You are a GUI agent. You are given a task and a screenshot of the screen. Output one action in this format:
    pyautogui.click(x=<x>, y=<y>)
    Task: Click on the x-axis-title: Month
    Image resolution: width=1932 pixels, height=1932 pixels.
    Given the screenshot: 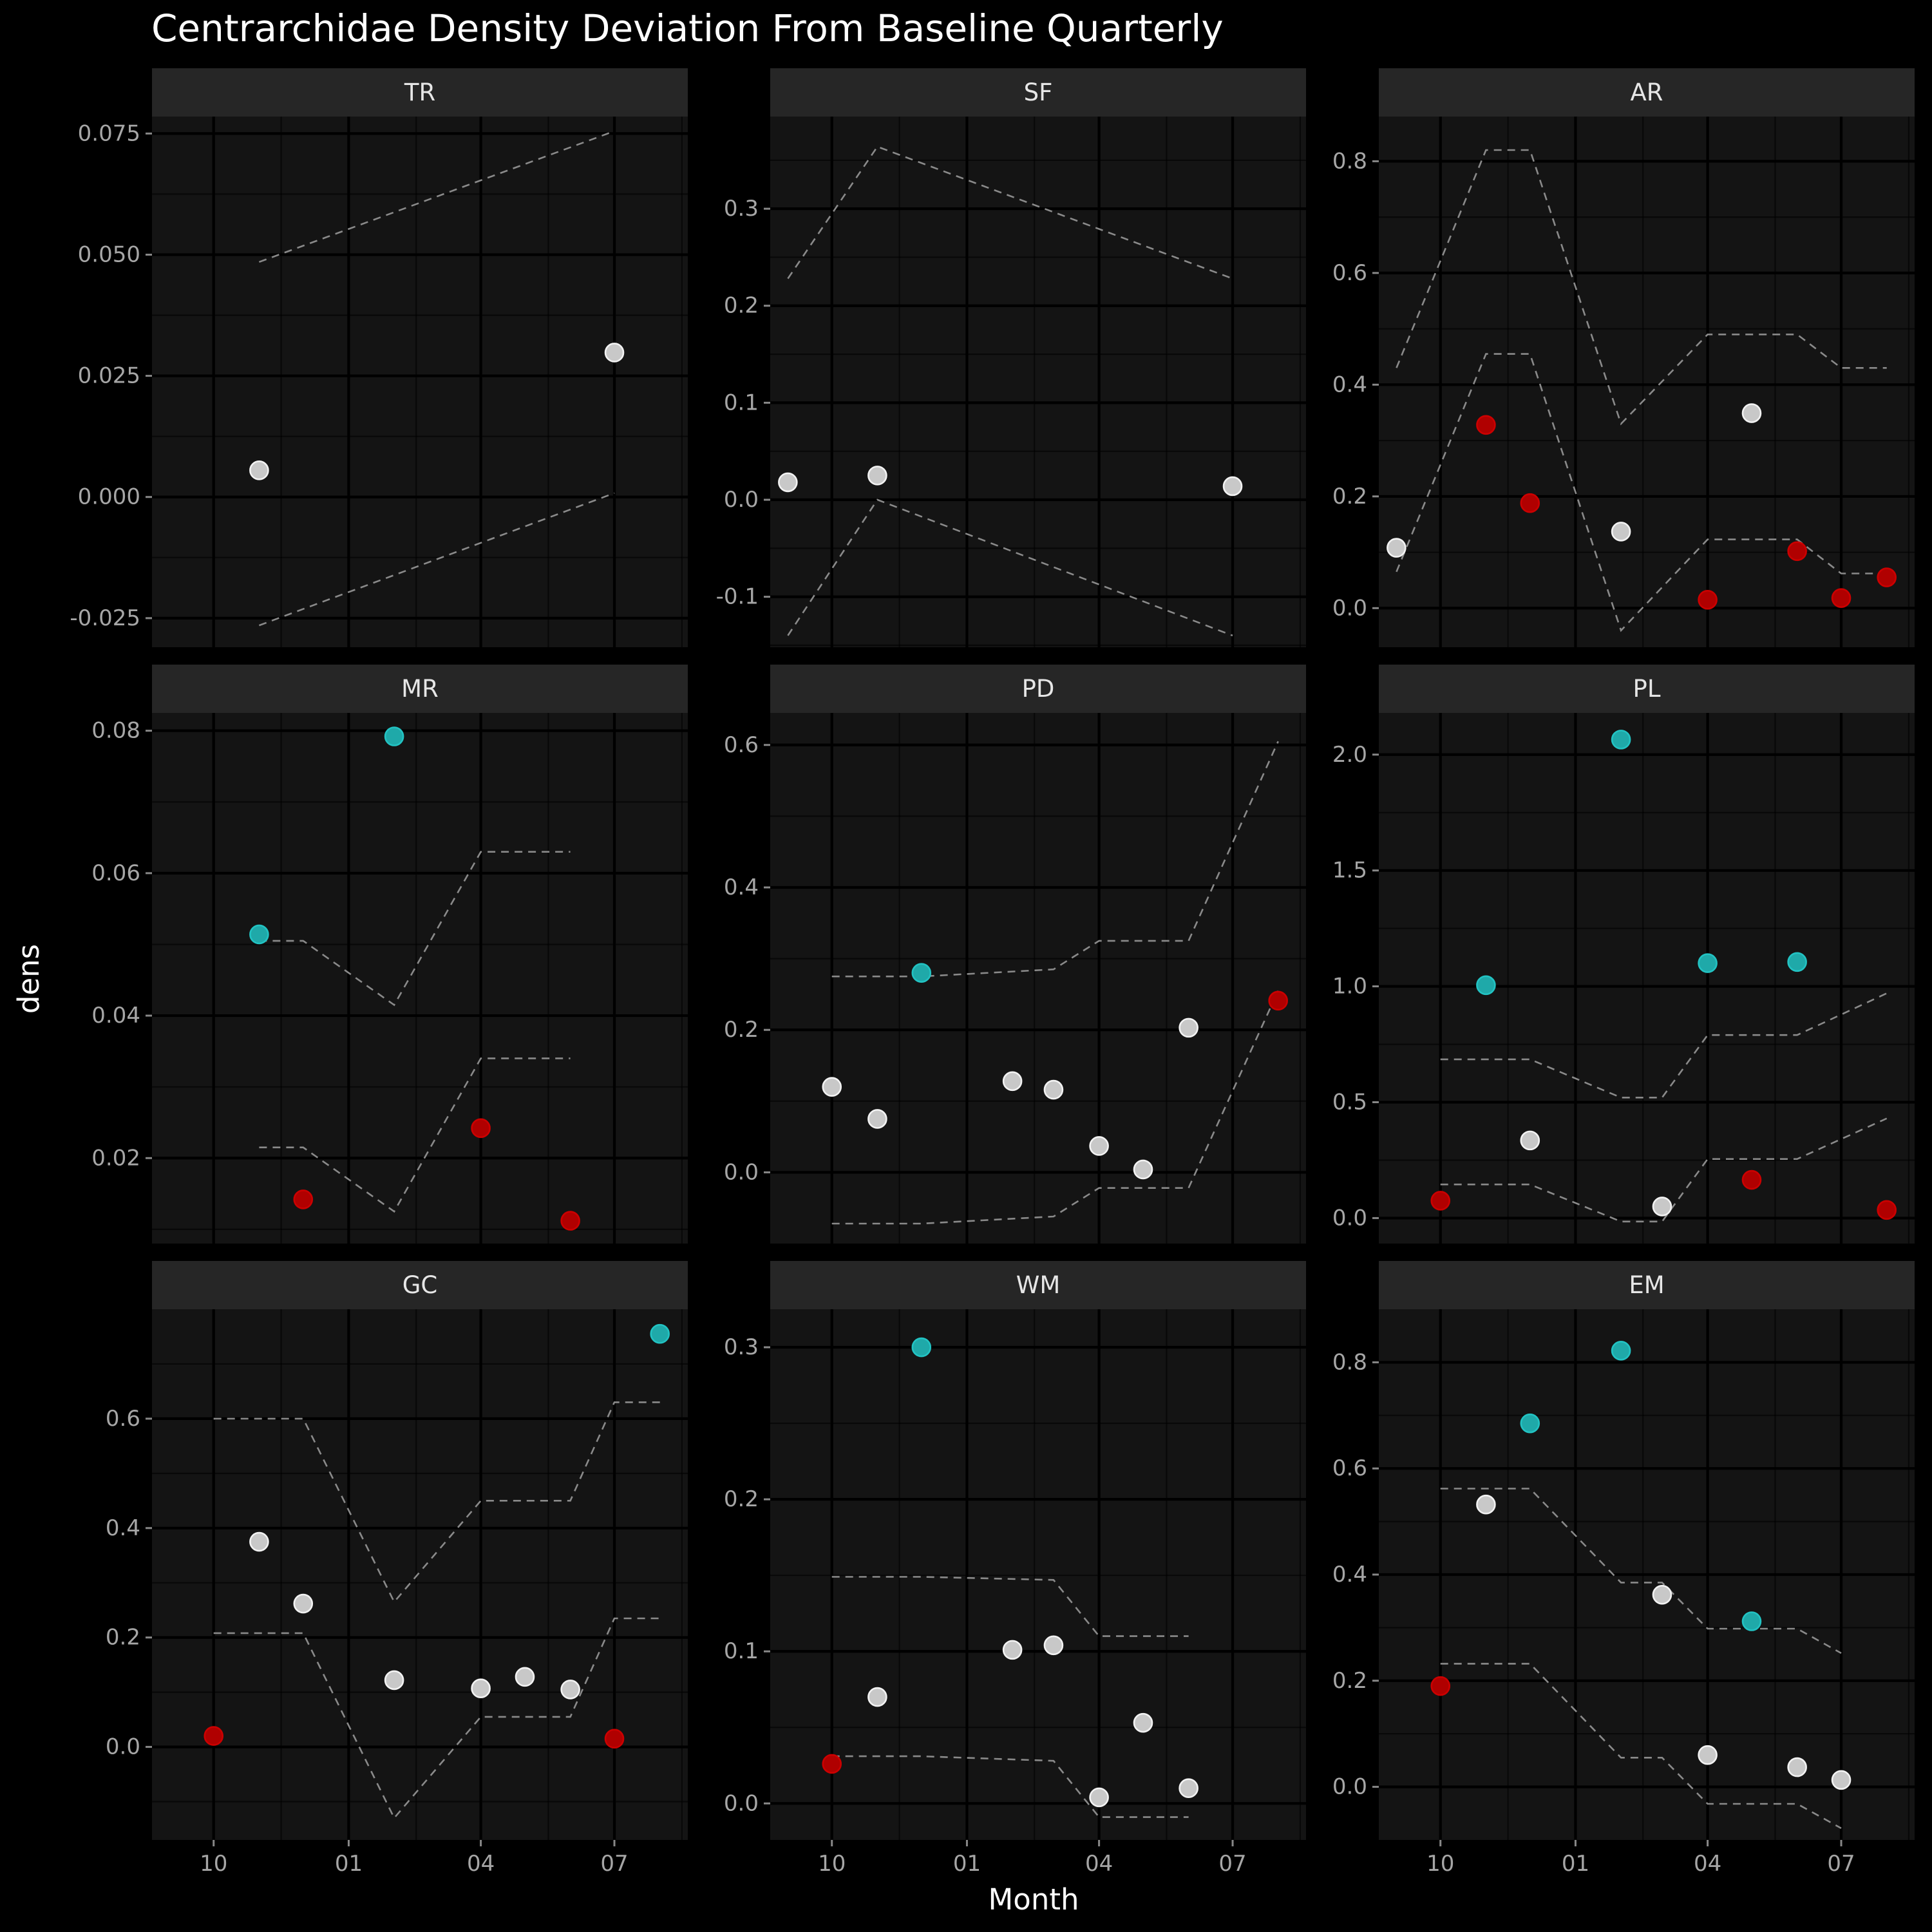 What is the action you would take?
    pyautogui.click(x=1033, y=1900)
    